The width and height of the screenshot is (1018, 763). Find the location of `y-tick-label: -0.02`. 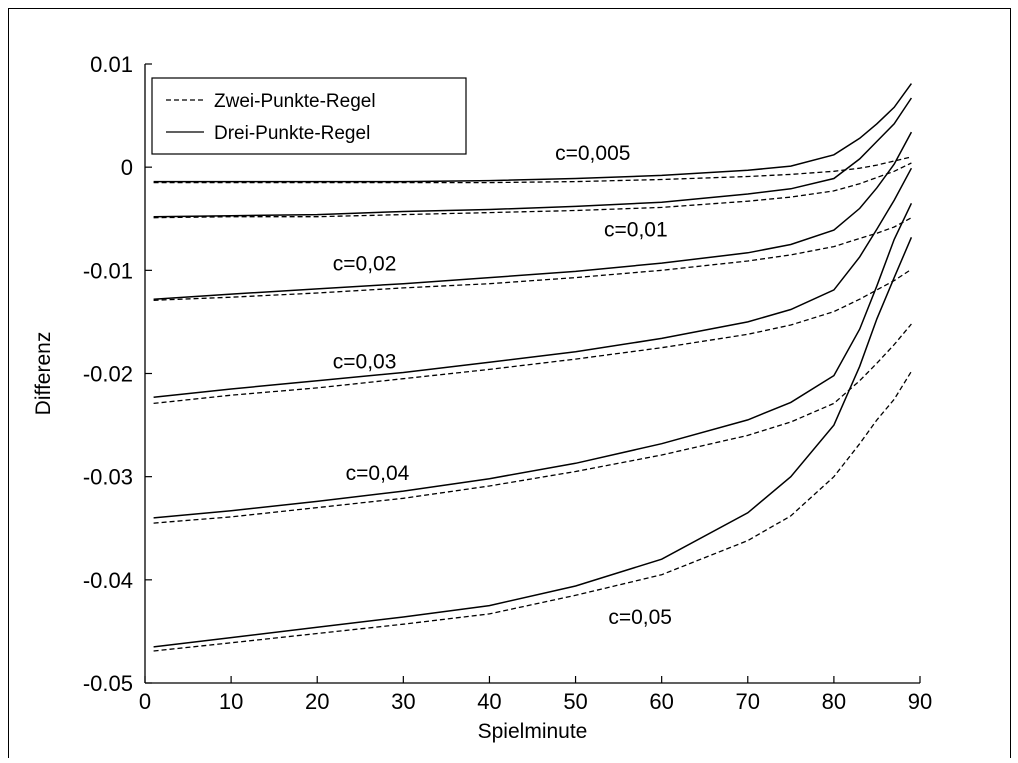

y-tick-label: -0.02 is located at coordinates (108, 374).